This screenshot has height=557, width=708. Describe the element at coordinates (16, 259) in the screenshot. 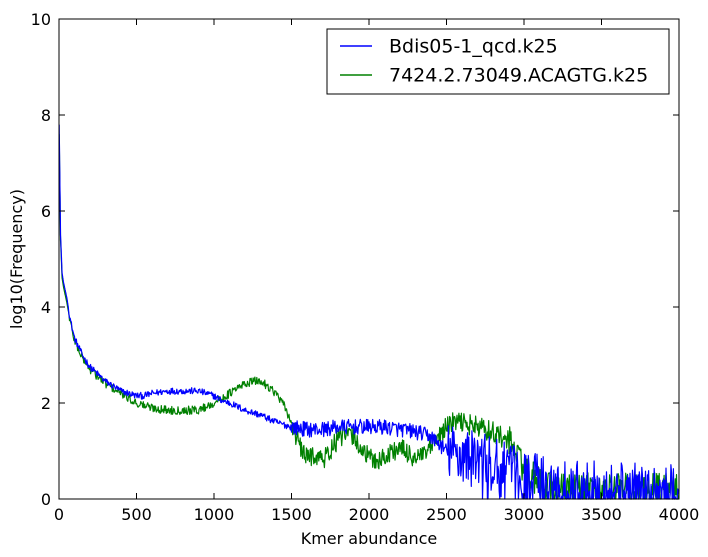

I see `y-axis-label: log10(Frequency)` at that location.